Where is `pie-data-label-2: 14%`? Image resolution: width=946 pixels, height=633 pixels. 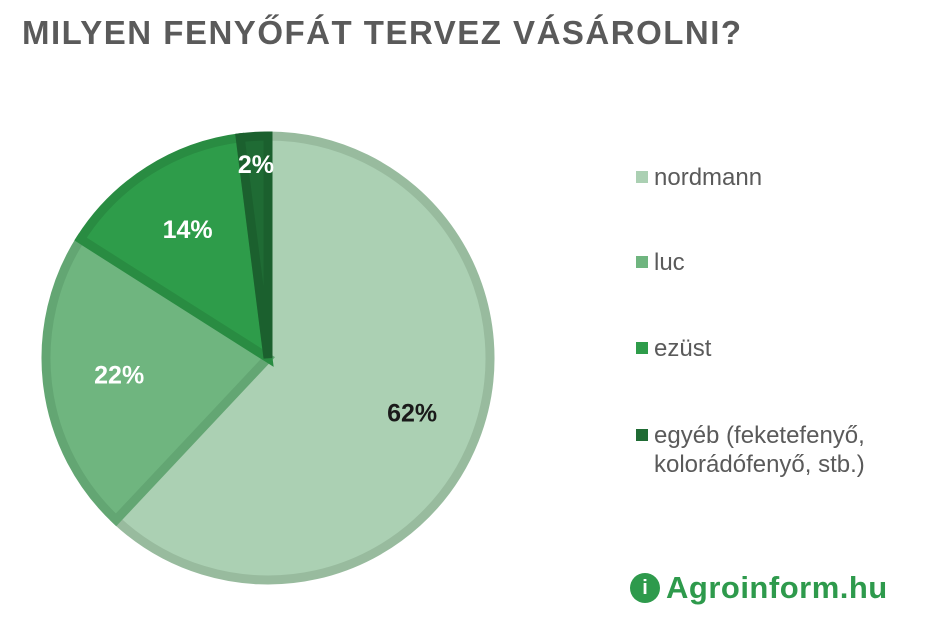 pie-data-label-2: 14% is located at coordinates (188, 230).